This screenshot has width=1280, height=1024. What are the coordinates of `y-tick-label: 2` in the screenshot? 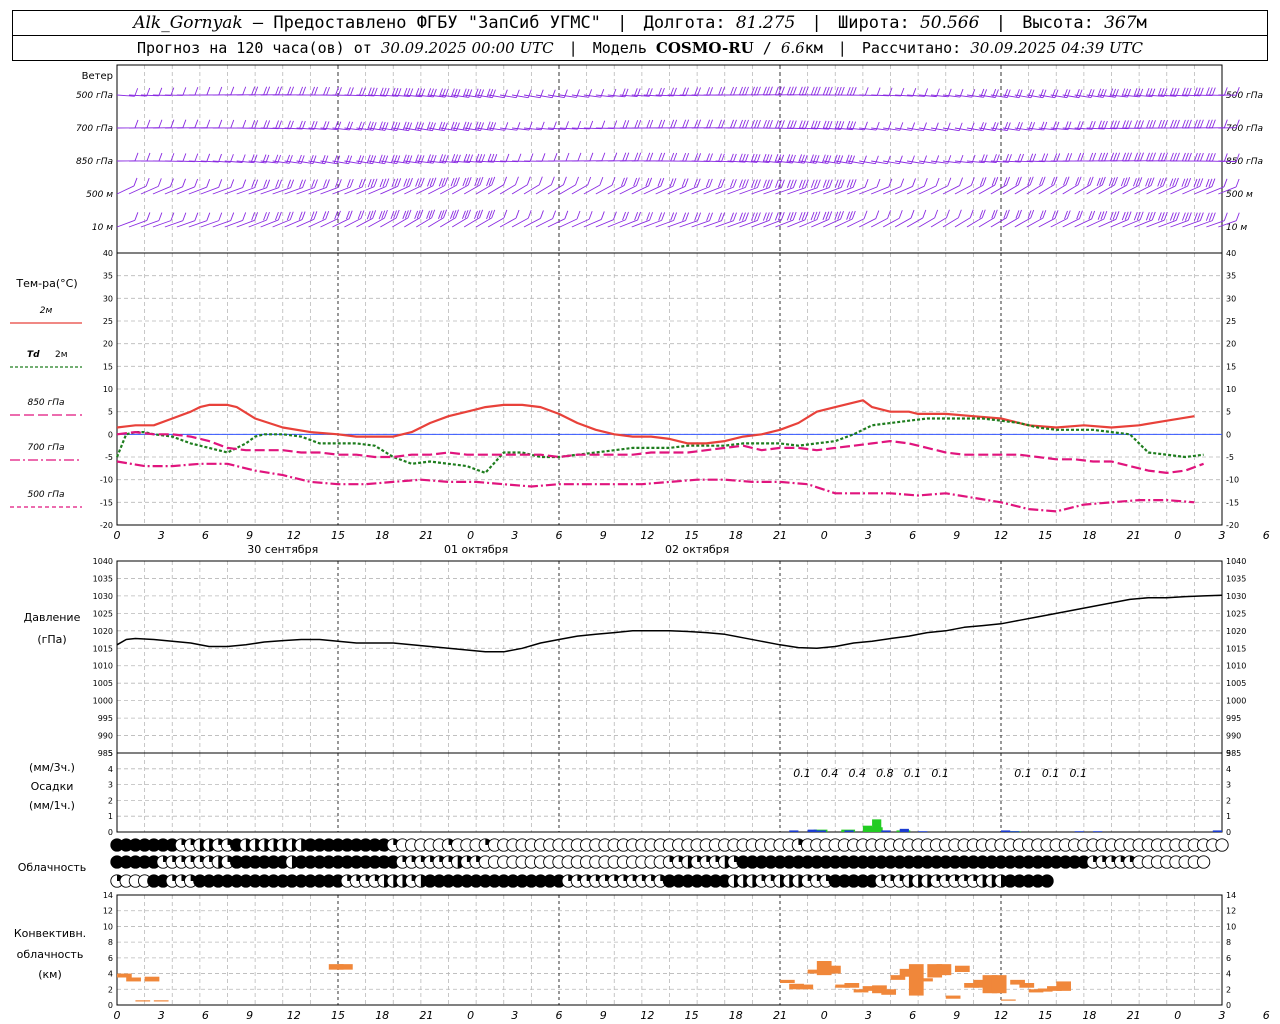 It's located at (1228, 800).